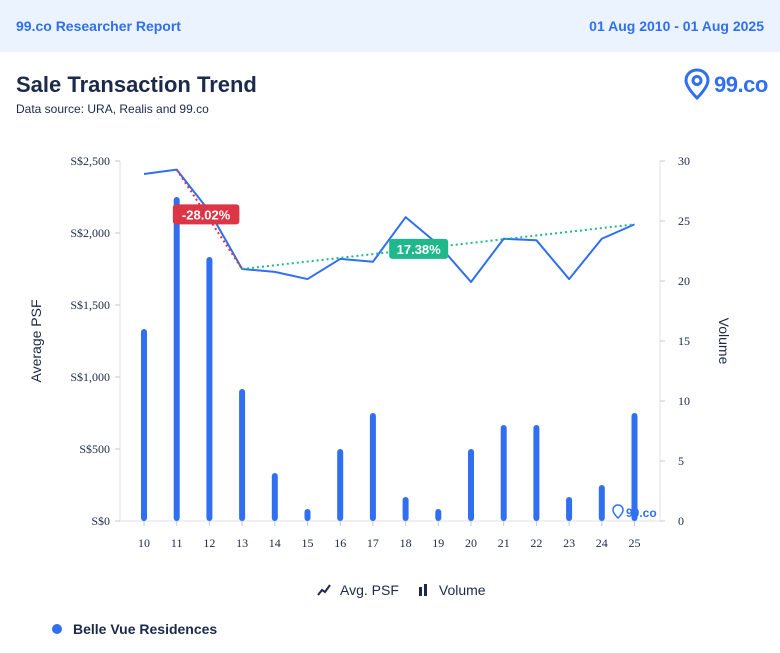 The height and width of the screenshot is (653, 780). What do you see at coordinates (144, 543) in the screenshot?
I see `x-tick-label: 10` at bounding box center [144, 543].